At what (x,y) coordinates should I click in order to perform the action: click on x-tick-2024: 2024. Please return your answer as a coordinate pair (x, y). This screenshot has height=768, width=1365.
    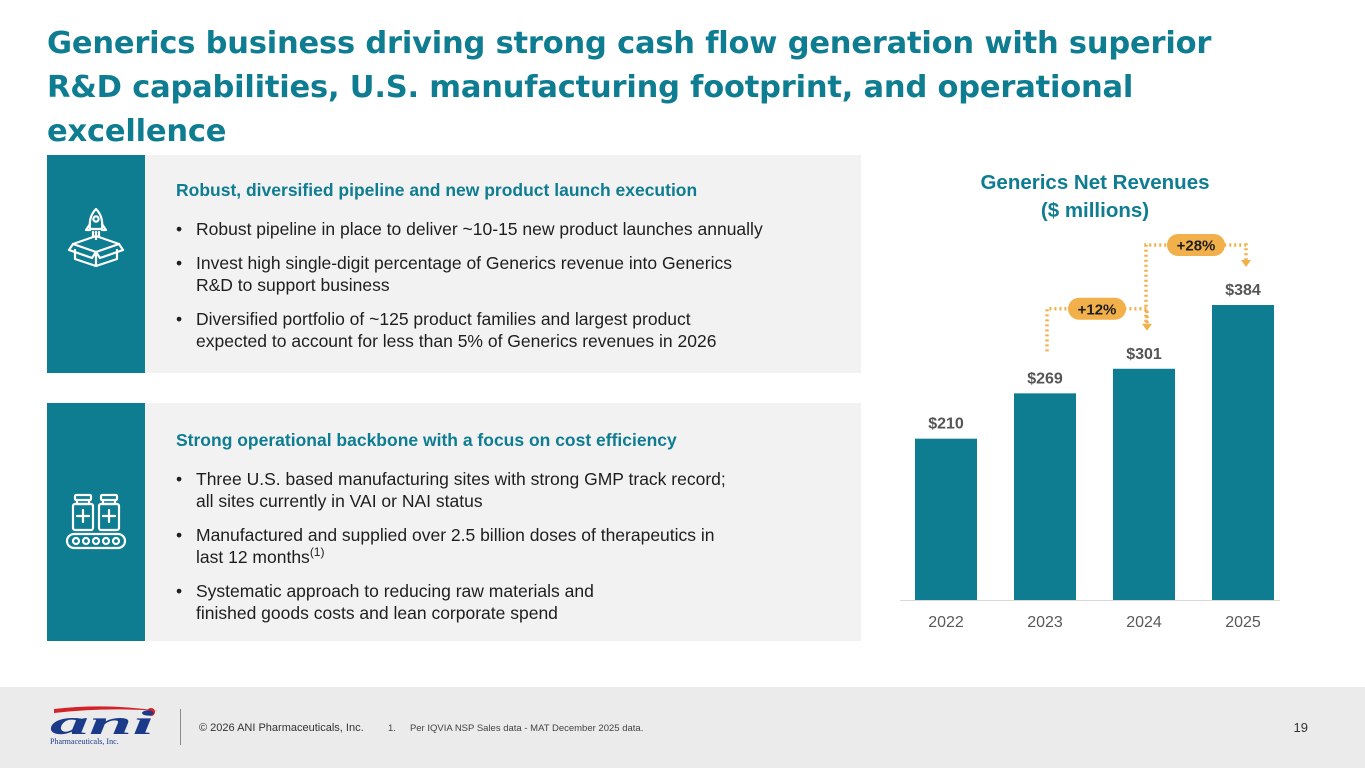
    Looking at the image, I should click on (1144, 622).